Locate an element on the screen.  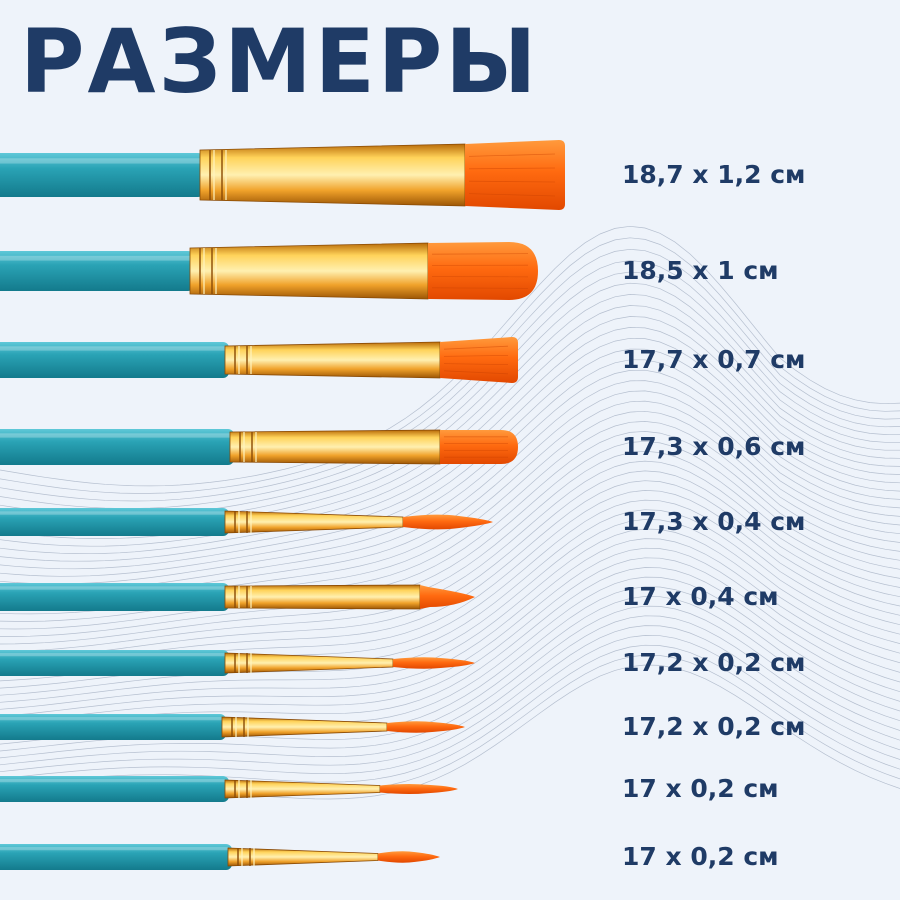
brush-size-label: 18,7 x 1,2 см is located at coordinates (714, 174).